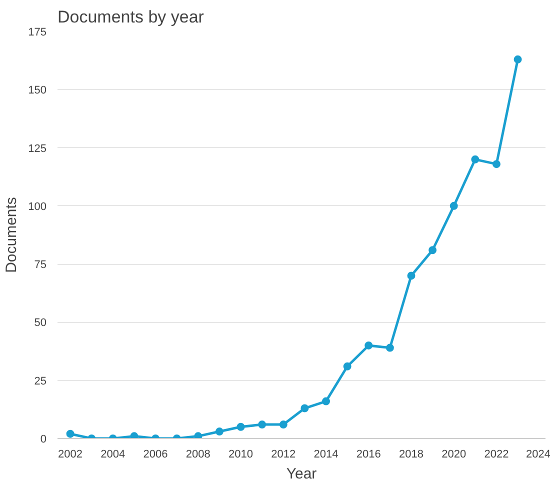 The image size is (555, 490). What do you see at coordinates (70, 454) in the screenshot?
I see `x-tick-label: 2002` at bounding box center [70, 454].